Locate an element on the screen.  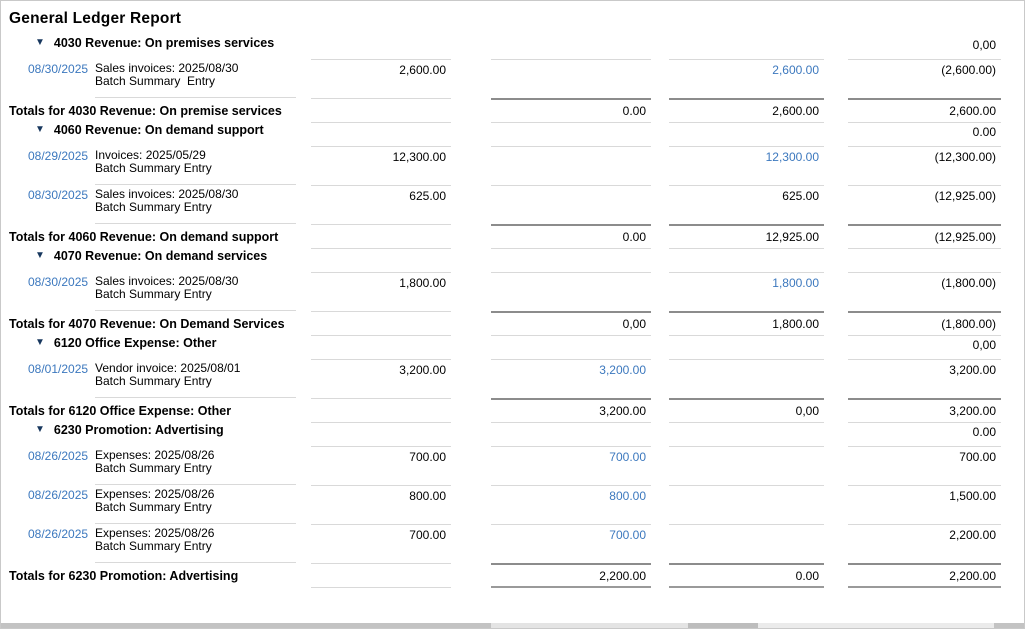
entry-credit-link: 2,600.00 is located at coordinates (746, 78).